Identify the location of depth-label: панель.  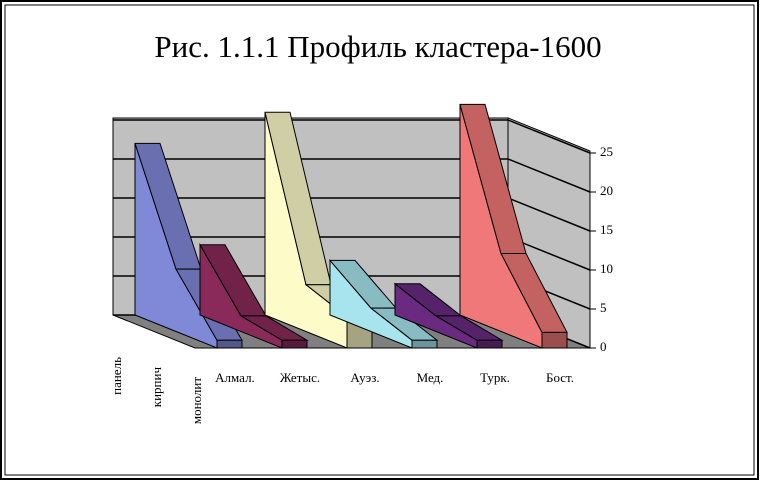
(116, 376).